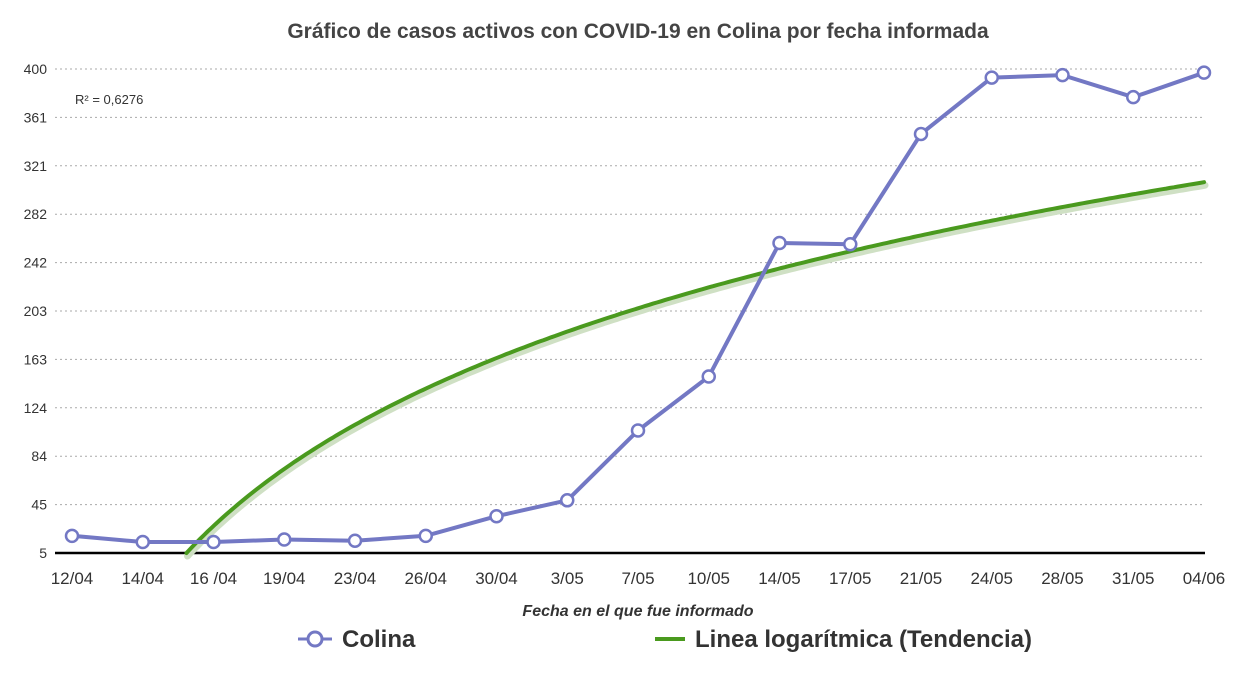 The image size is (1252, 688). I want to click on y-tick-label: 45, so click(39, 505).